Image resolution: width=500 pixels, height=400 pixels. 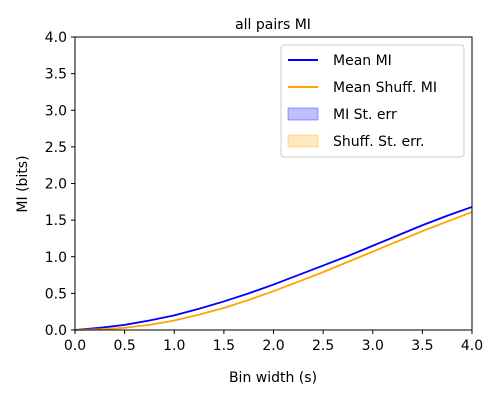 What do you see at coordinates (56, 75) in the screenshot?
I see `y-tick-label: 3.5` at bounding box center [56, 75].